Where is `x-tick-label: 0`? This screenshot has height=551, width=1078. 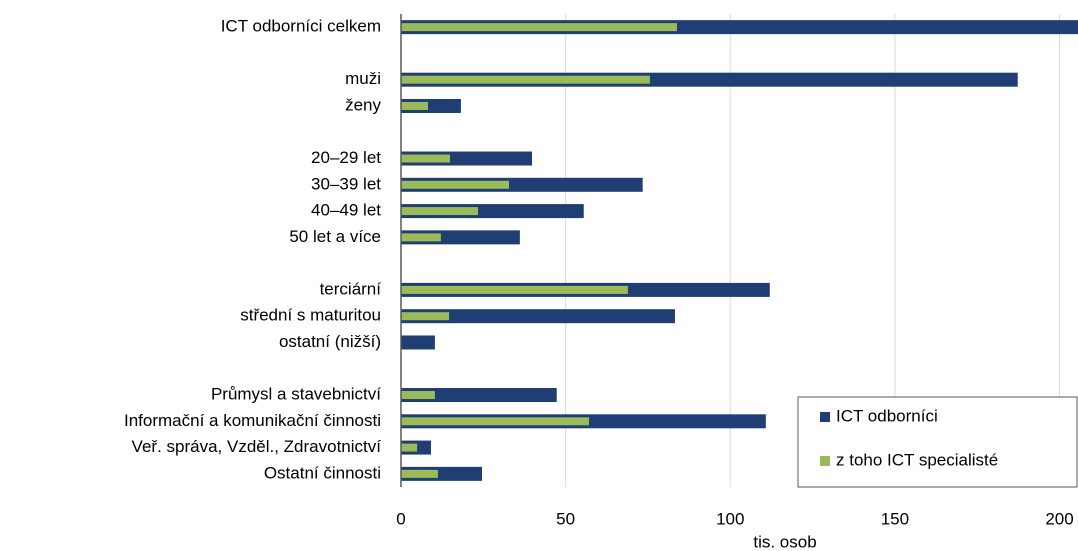
x-tick-label: 0 is located at coordinates (400, 518).